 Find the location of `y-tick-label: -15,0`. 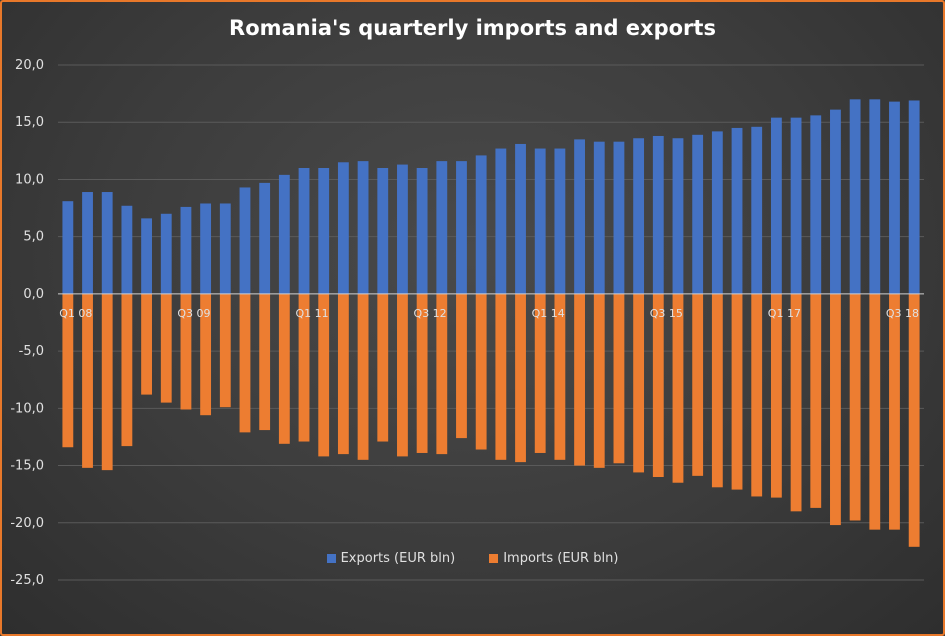

y-tick-label: -15,0 is located at coordinates (27, 466).